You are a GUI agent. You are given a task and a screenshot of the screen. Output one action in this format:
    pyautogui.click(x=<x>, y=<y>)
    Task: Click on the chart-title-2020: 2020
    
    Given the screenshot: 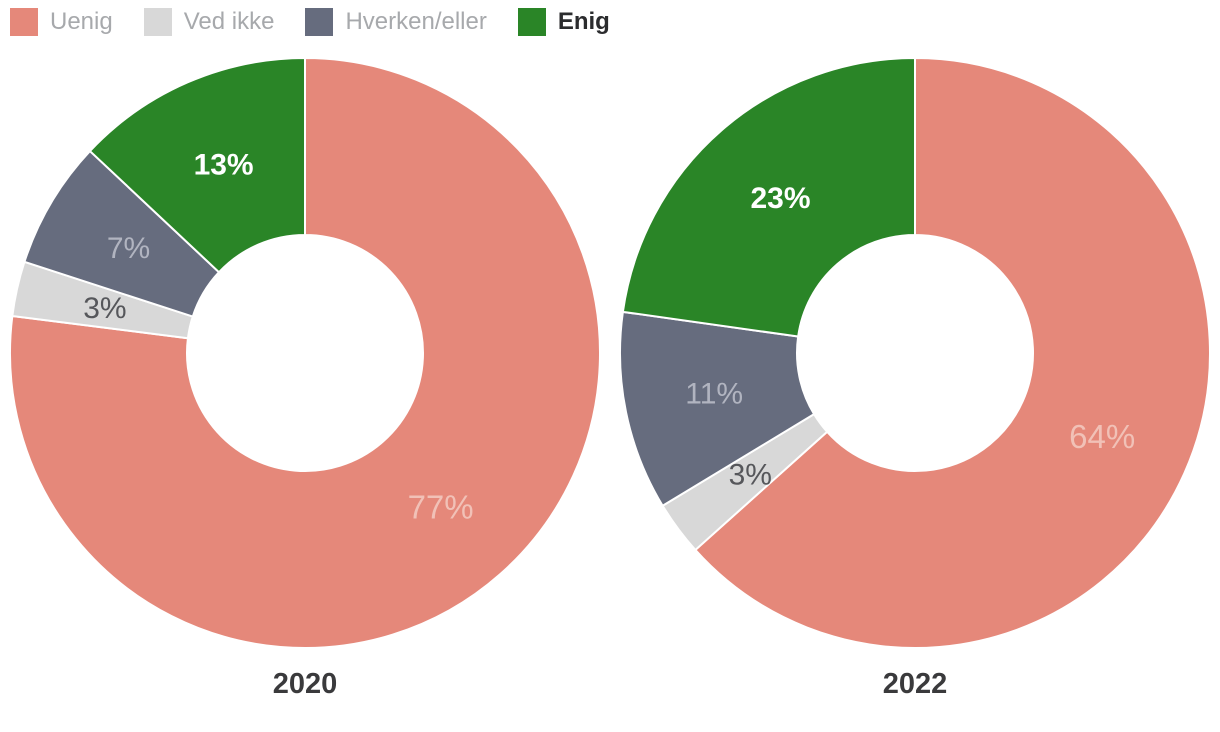 What is the action you would take?
    pyautogui.click(x=305, y=684)
    